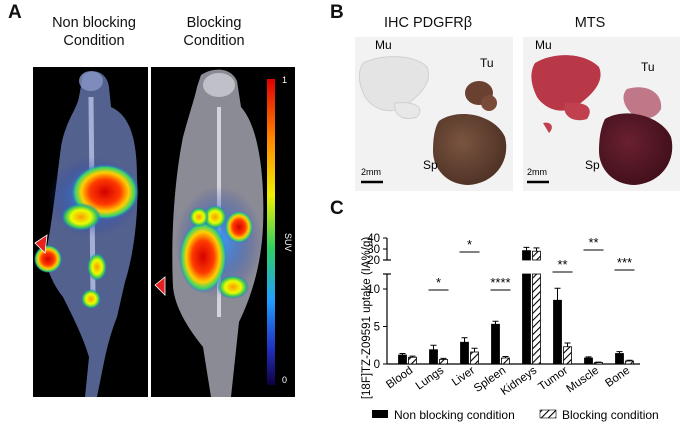 Image resolution: width=685 pixels, height=424 pixels. Describe the element at coordinates (590, 23) in the screenshot. I see `panel-b-right-title: MTS` at that location.